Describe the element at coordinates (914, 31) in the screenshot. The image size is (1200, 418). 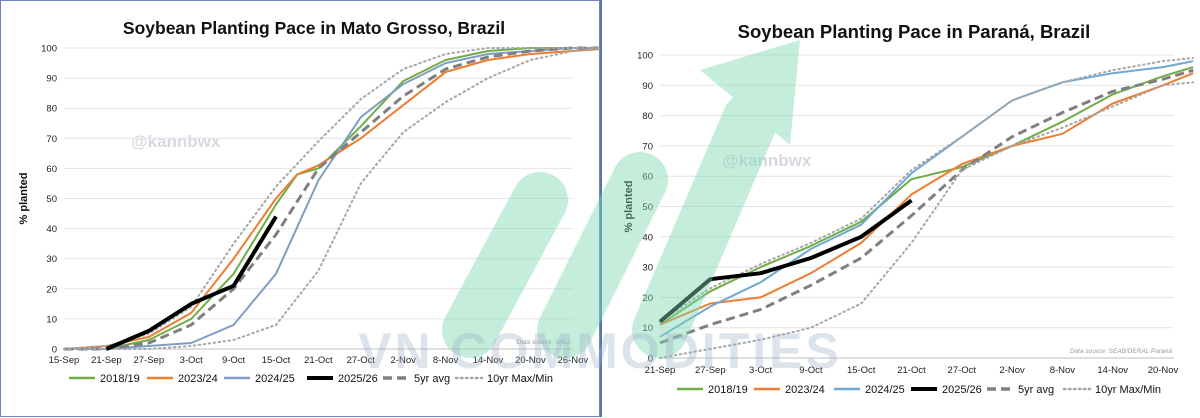
I see `chart-title: Soybean Planting Pace in Paraná, Brazil` at that location.